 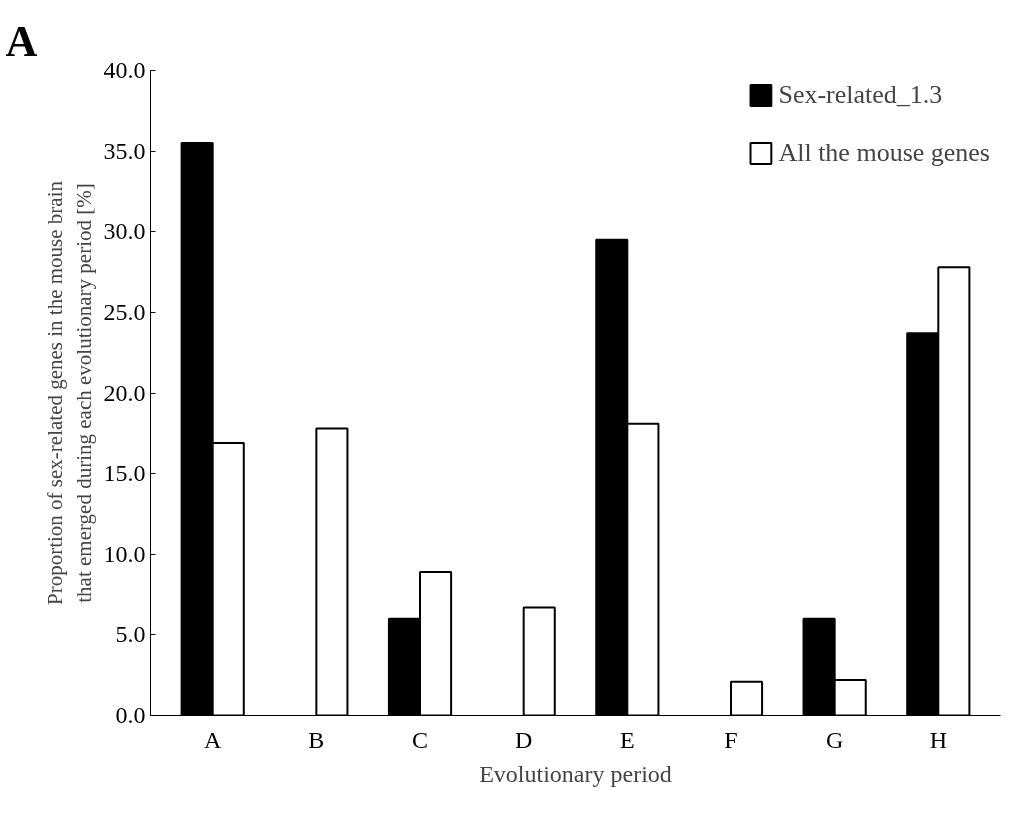 What do you see at coordinates (124, 70) in the screenshot?
I see `y-tick-label: 40.0` at bounding box center [124, 70].